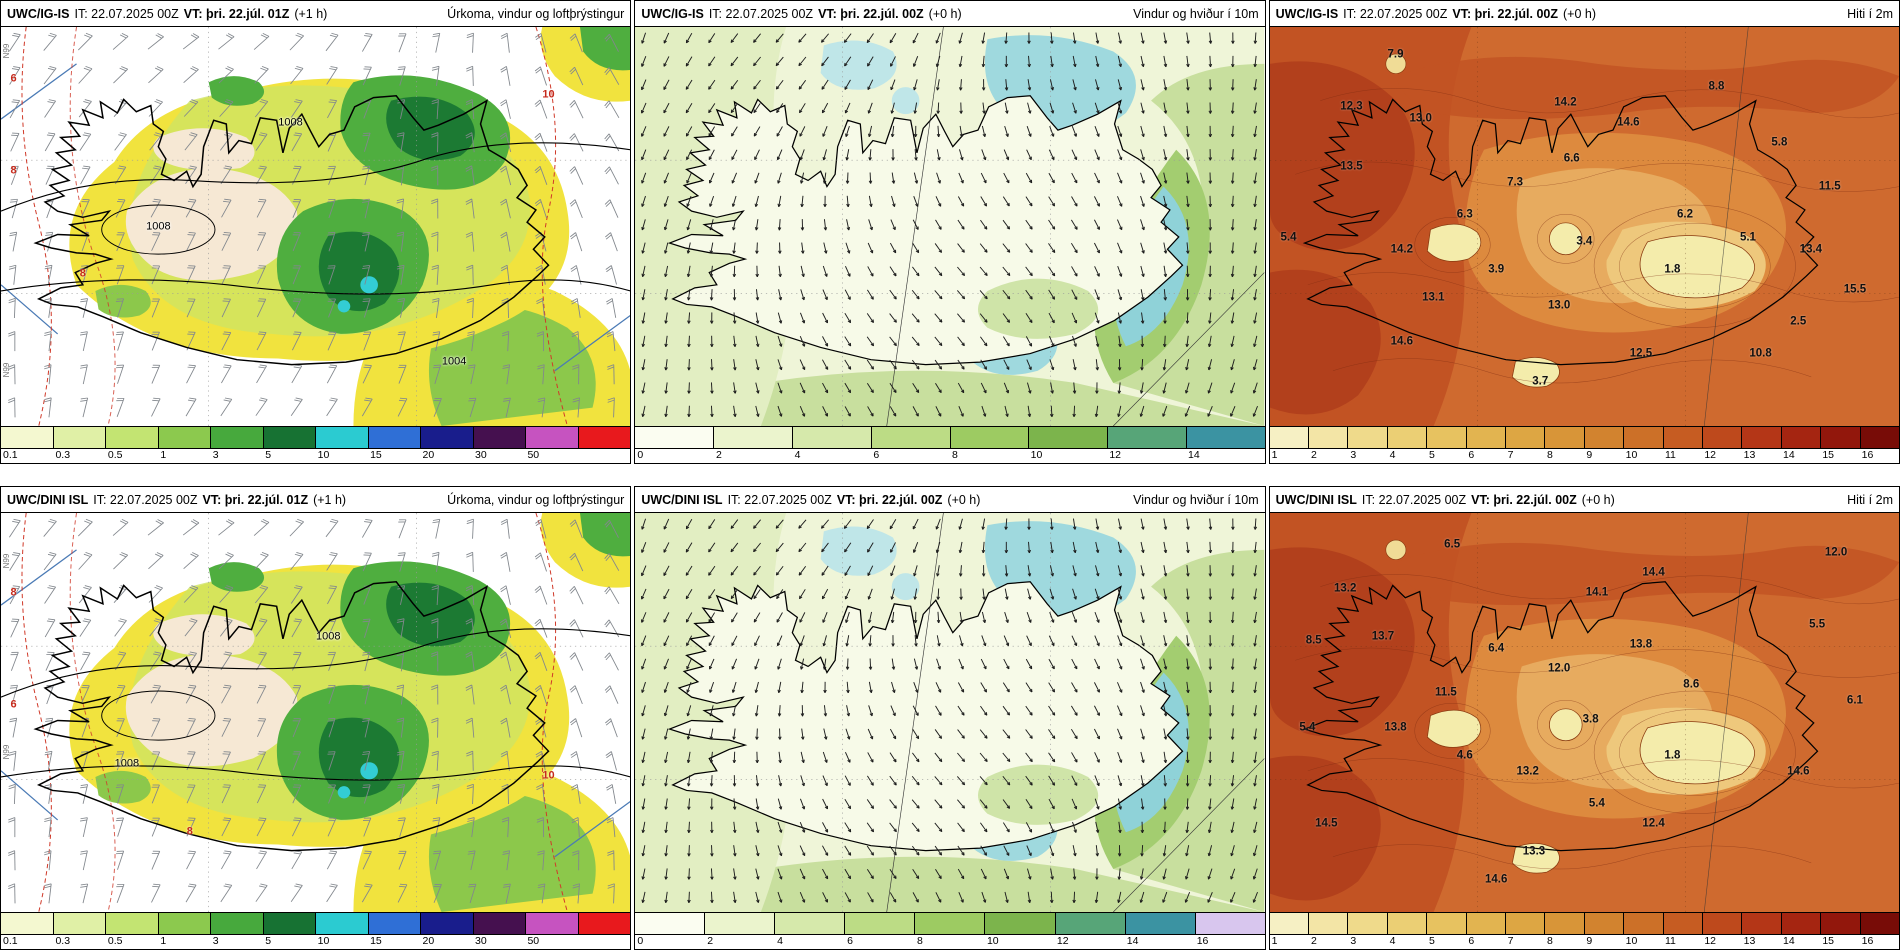 The width and height of the screenshot is (1900, 950). What do you see at coordinates (949, 456) in the screenshot?
I see `colorbar-tick-labels: 0 2 4 6 8 10 12 14` at bounding box center [949, 456].